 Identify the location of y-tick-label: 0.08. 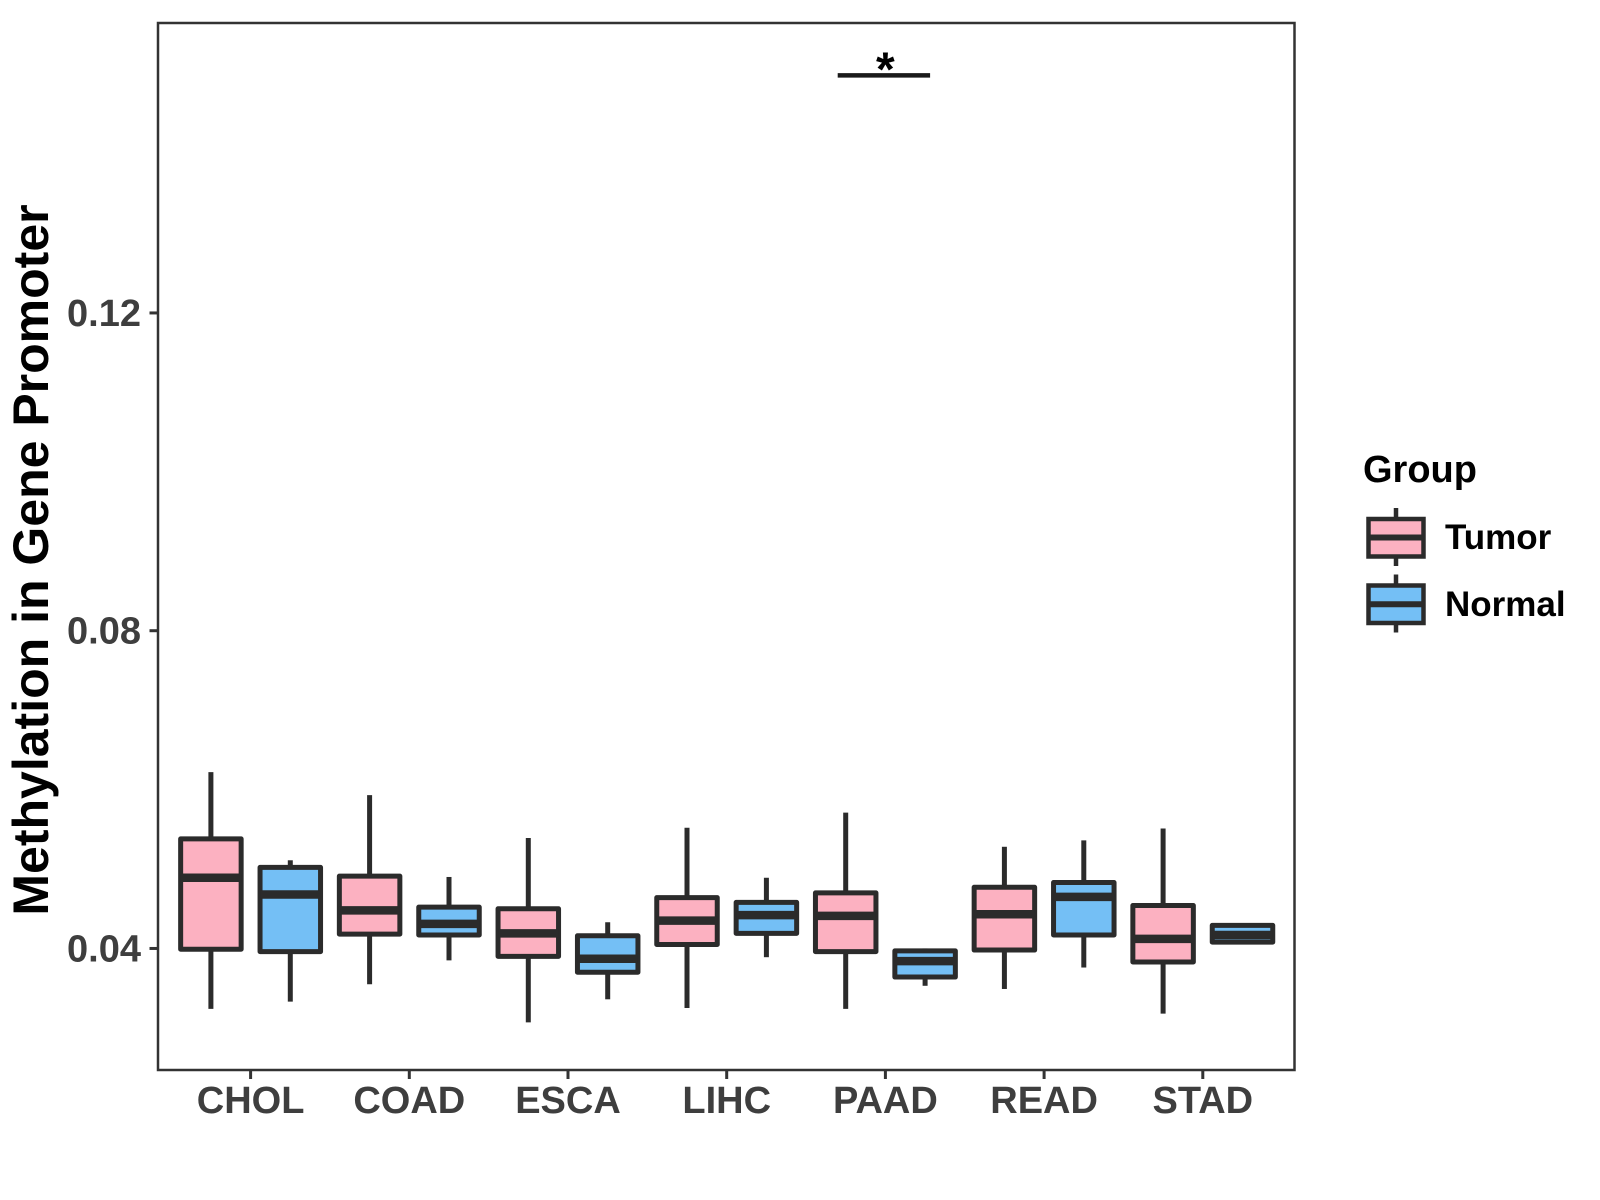
(104, 632).